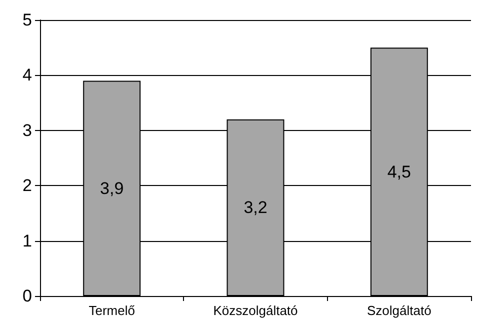  Describe the element at coordinates (27, 296) in the screenshot. I see `y-tick-label: 0` at that location.